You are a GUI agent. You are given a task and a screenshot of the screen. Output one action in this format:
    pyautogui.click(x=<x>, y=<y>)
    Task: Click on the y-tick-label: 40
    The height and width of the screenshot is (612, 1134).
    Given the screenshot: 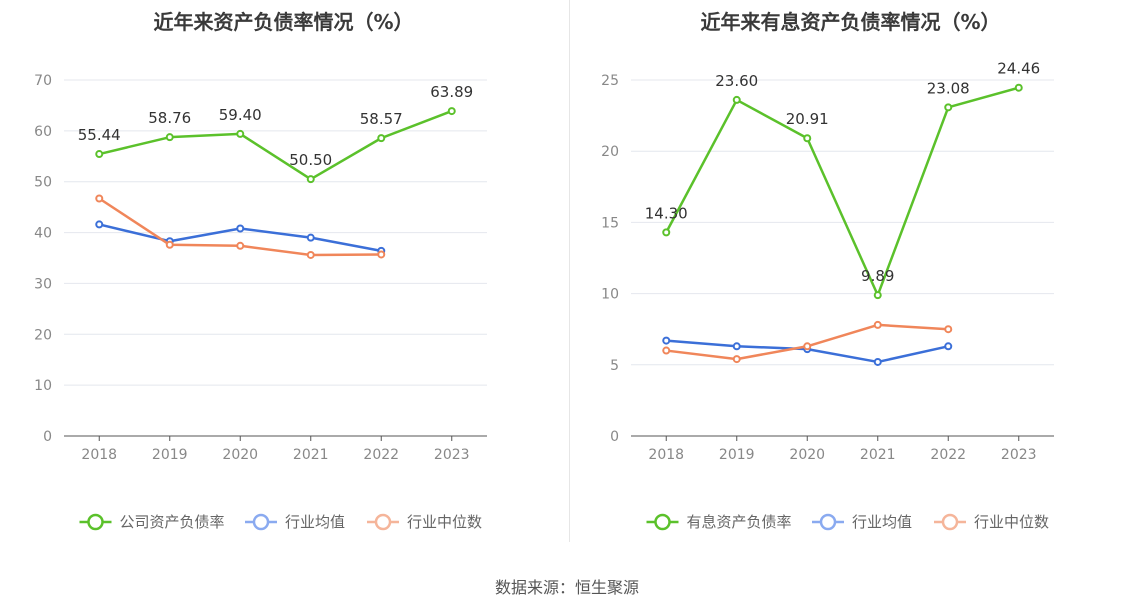 What is the action you would take?
    pyautogui.click(x=43, y=234)
    